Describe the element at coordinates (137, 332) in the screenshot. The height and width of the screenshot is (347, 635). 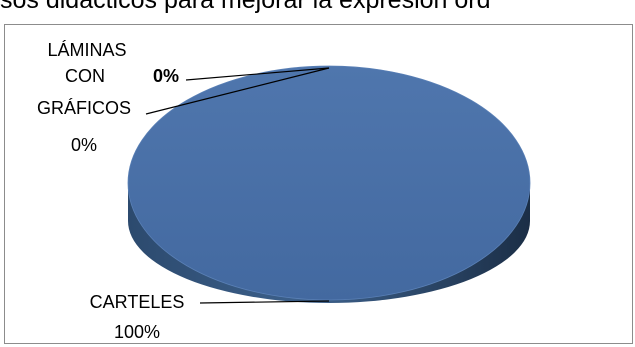
I see `label-carteles-value: 100%` at that location.